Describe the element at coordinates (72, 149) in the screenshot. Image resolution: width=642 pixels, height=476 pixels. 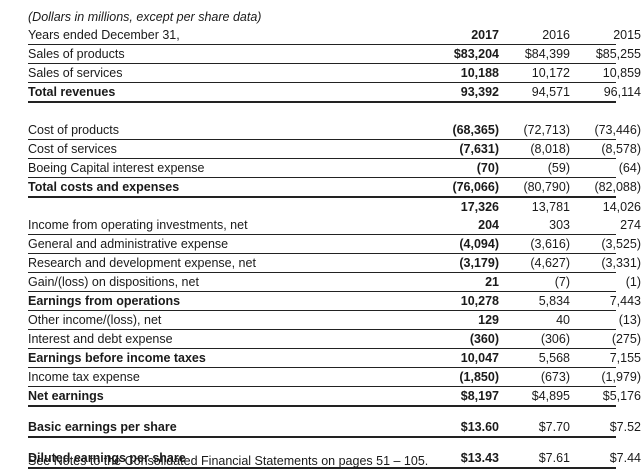
I see `row-label: Cost of services` at that location.